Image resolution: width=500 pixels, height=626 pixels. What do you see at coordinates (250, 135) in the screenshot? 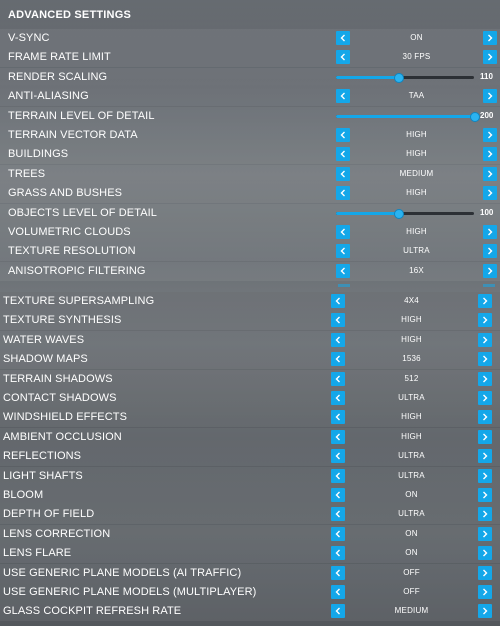
I see `setting-row-terrain-vector-data: TERRAIN VECTOR DATA HIGH` at bounding box center [250, 135].